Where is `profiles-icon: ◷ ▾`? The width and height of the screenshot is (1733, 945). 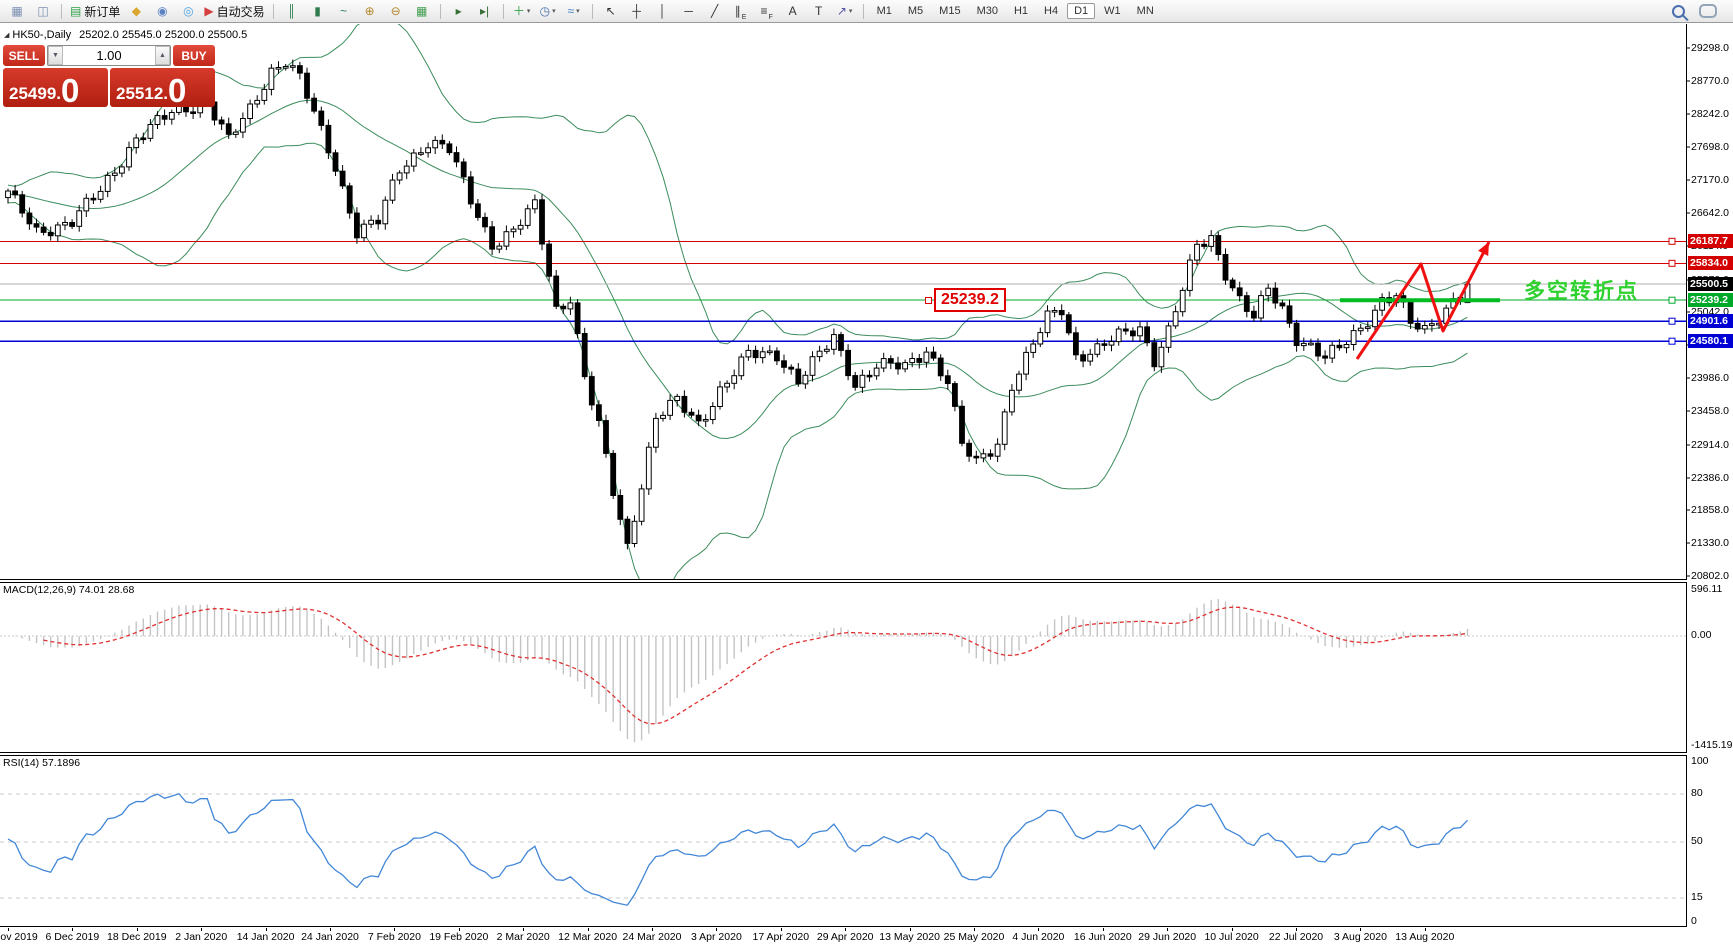 profiles-icon: ◷ ▾ is located at coordinates (547, 11).